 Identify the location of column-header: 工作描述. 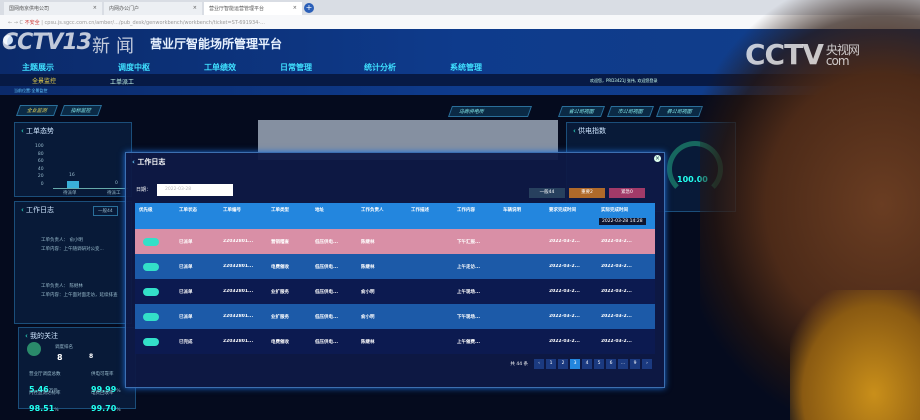
(420, 210).